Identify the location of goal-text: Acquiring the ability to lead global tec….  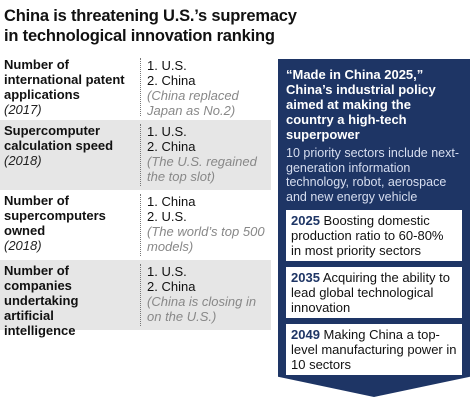
(371, 292).